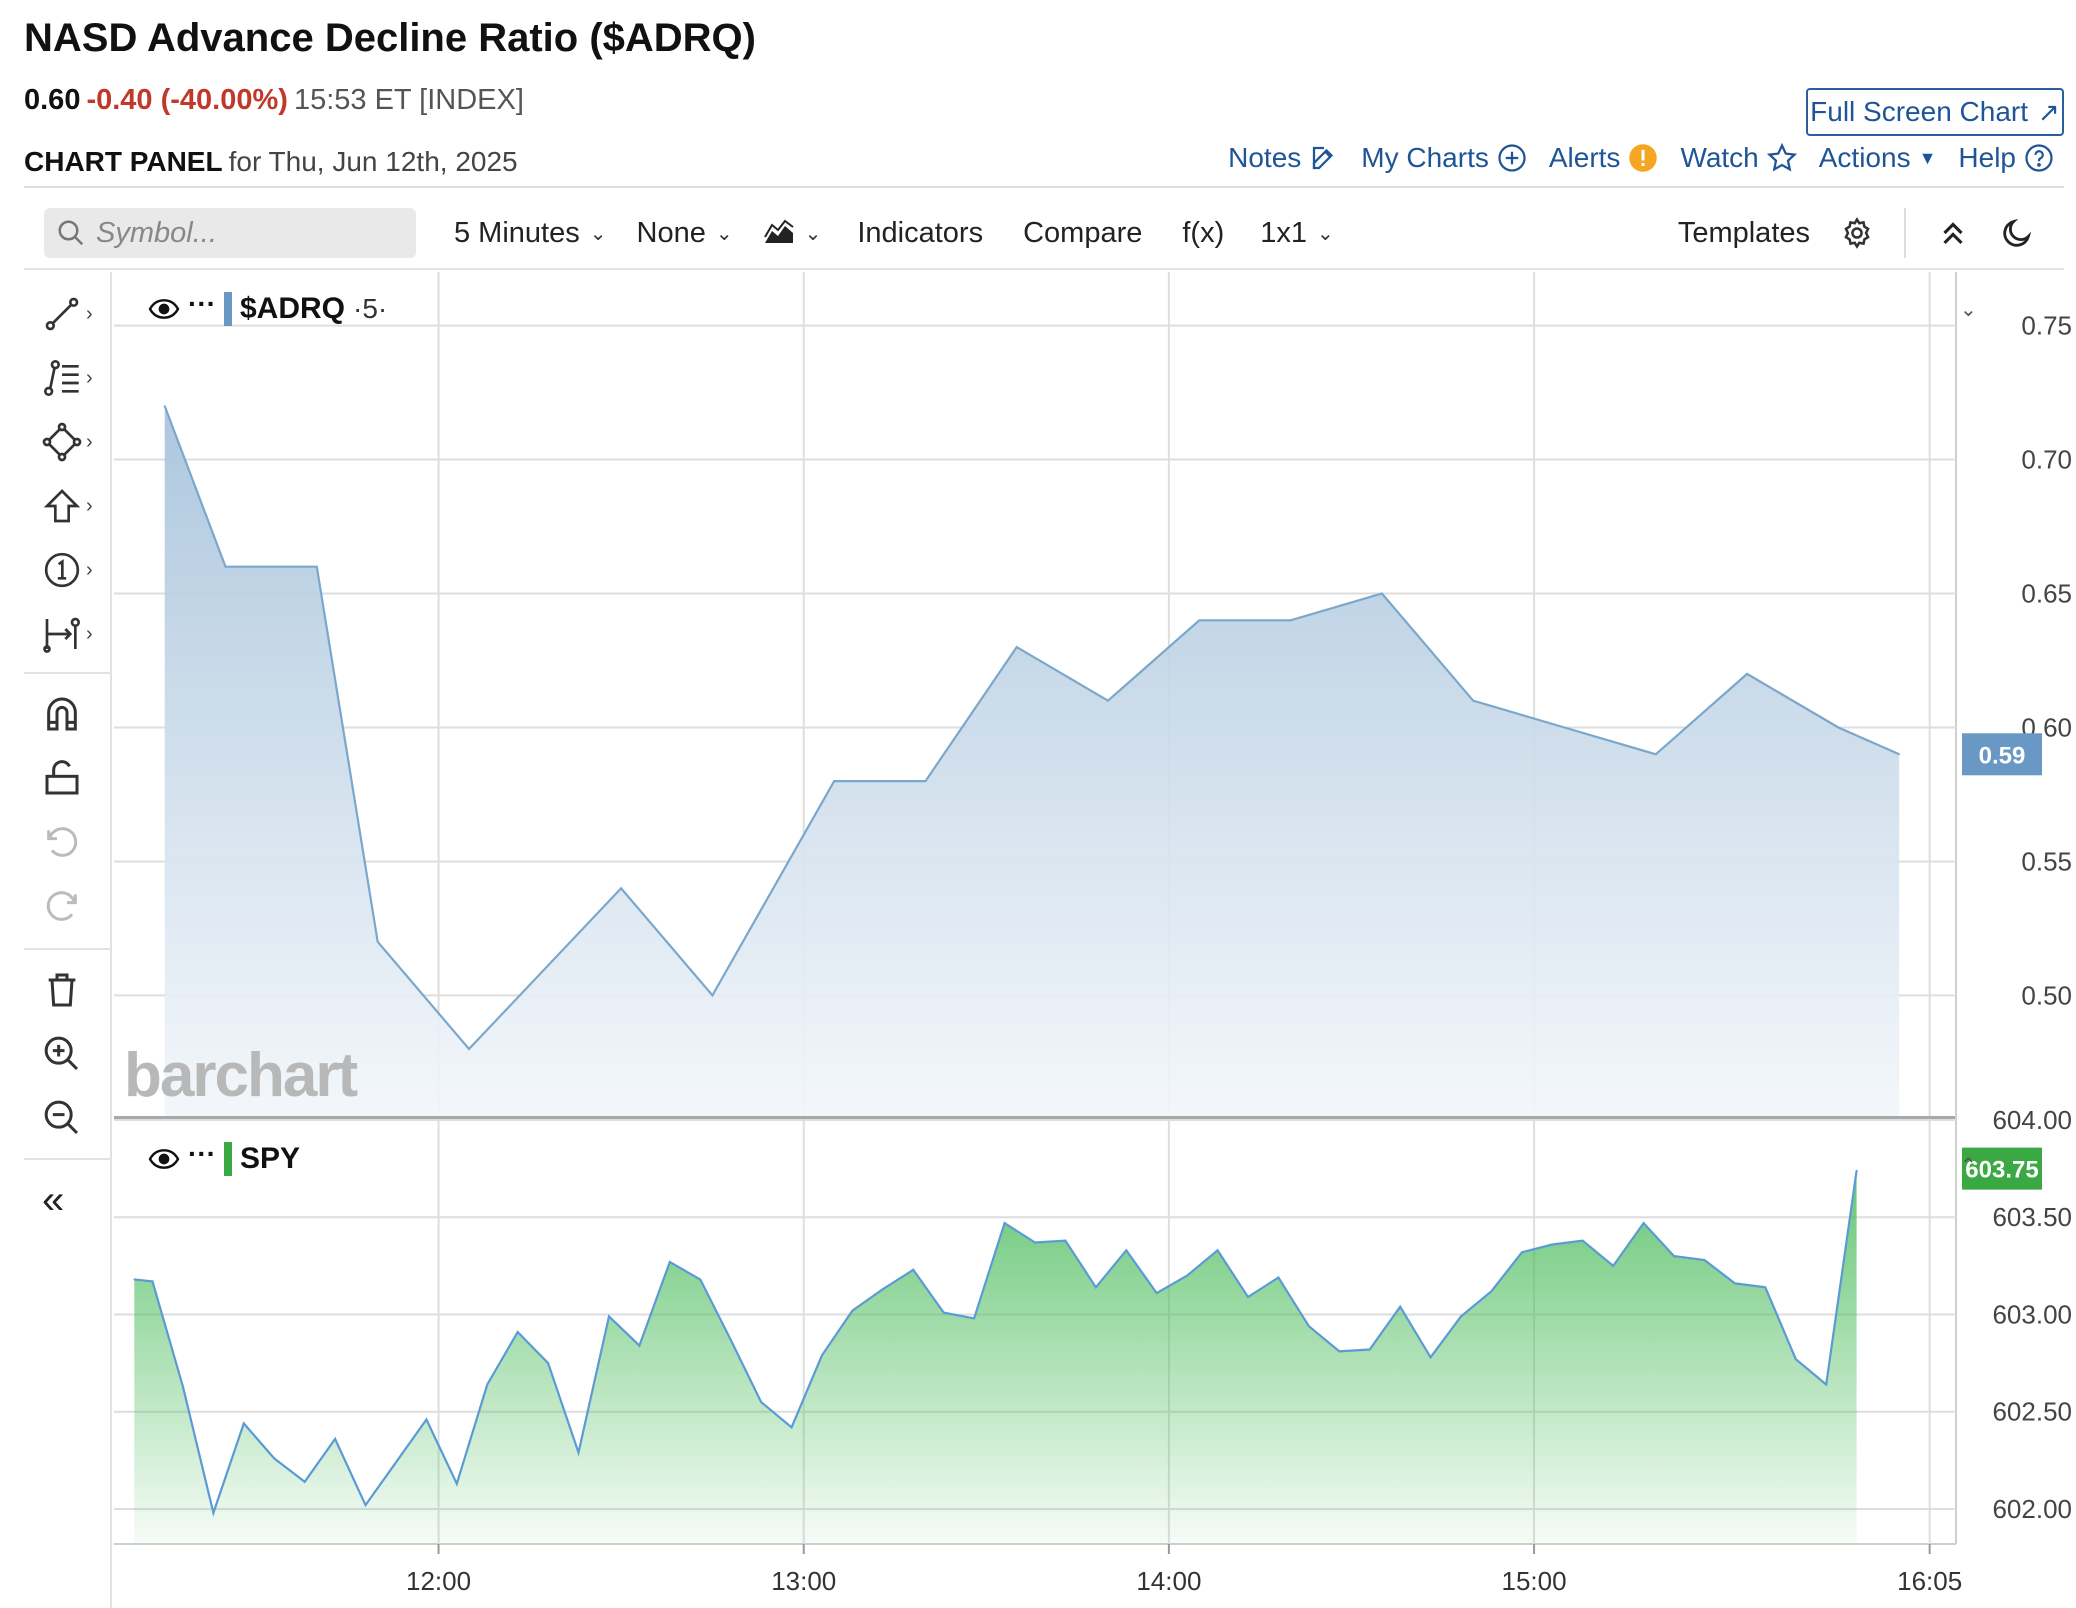 This screenshot has width=2076, height=1608. I want to click on zoom-out-button, so click(72, 1118).